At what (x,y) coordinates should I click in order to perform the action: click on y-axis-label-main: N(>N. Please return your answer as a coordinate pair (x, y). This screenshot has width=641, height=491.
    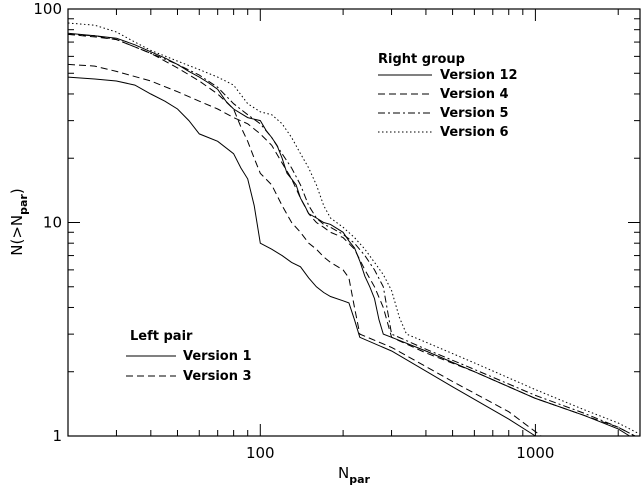
    Looking at the image, I should click on (17, 235).